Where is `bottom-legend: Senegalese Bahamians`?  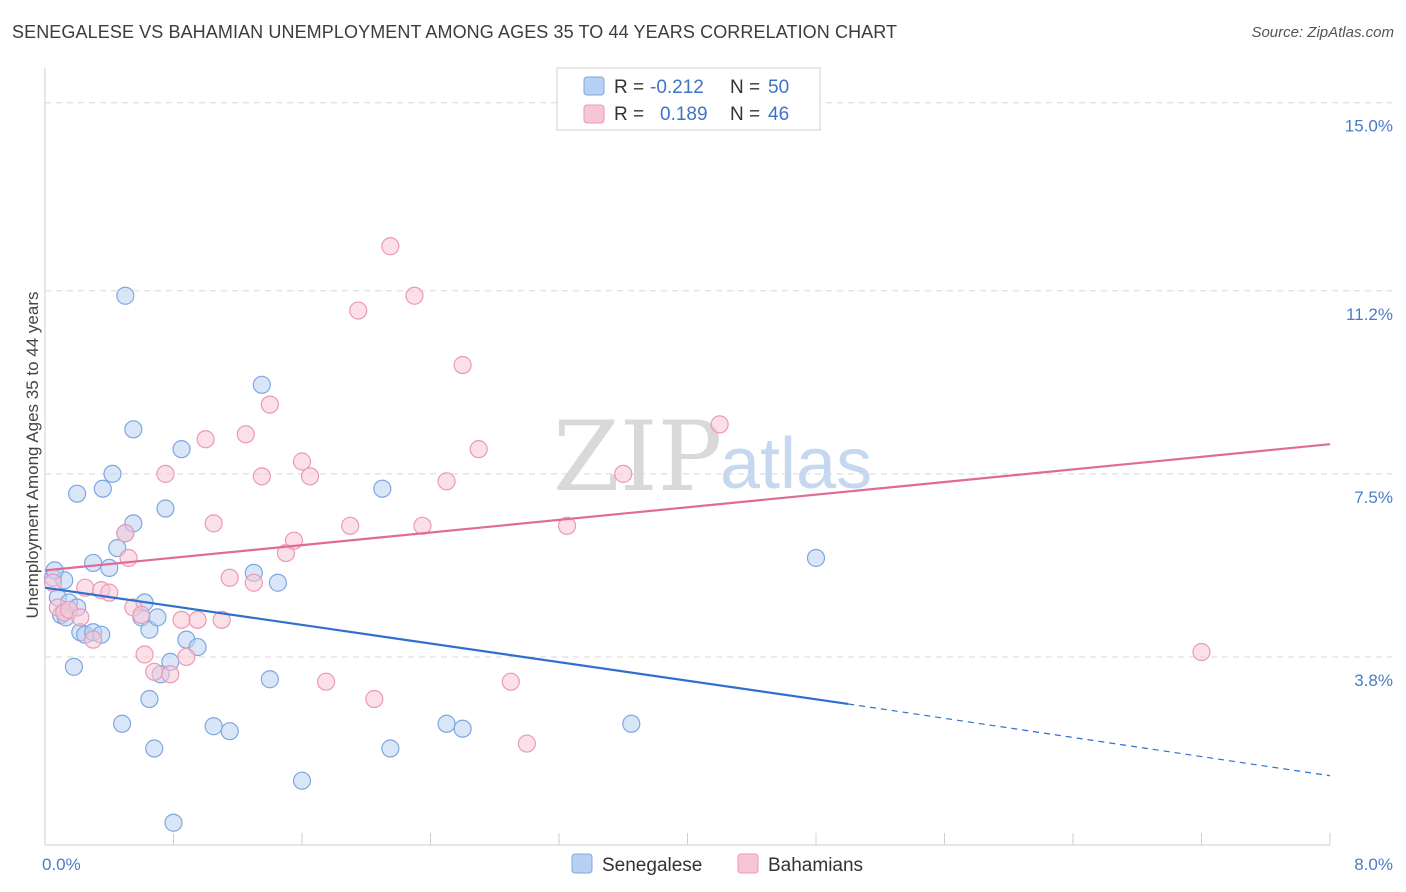
bottom-legend: Senegalese Bahamians is located at coordinates (717, 864).